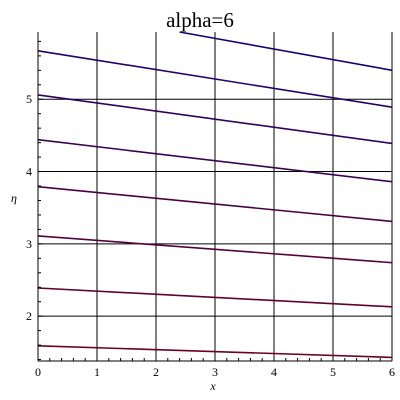  What do you see at coordinates (274, 372) in the screenshot?
I see `x-tick-label: 4` at bounding box center [274, 372].